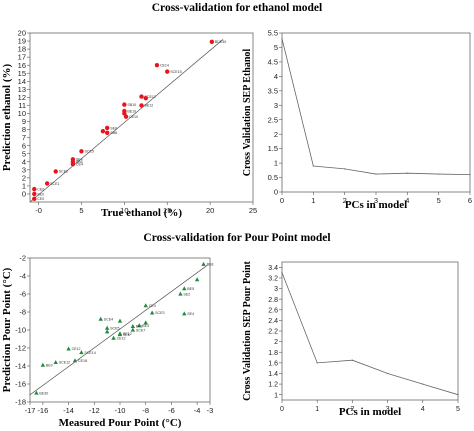 Image resolution: width=474 pixels, height=431 pixels. Describe the element at coordinates (113, 133) in the screenshot. I see `data-point-label: SB8` at that location.